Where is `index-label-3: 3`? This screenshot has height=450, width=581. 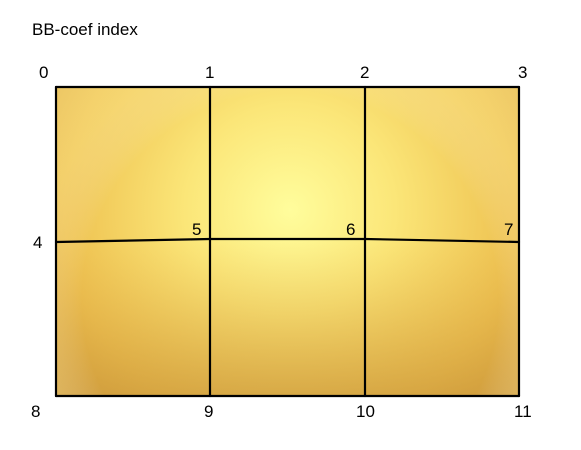 index-label-3: 3 is located at coordinates (522, 72).